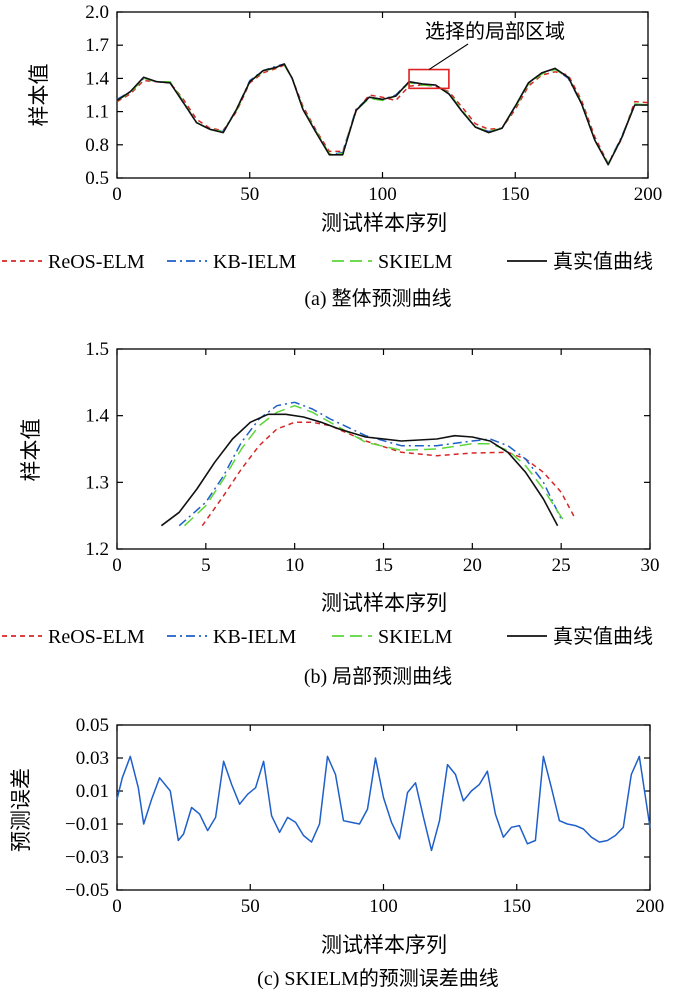  Describe the element at coordinates (97, 78) in the screenshot. I see `panel-a-ytick-label: 1.4` at that location.